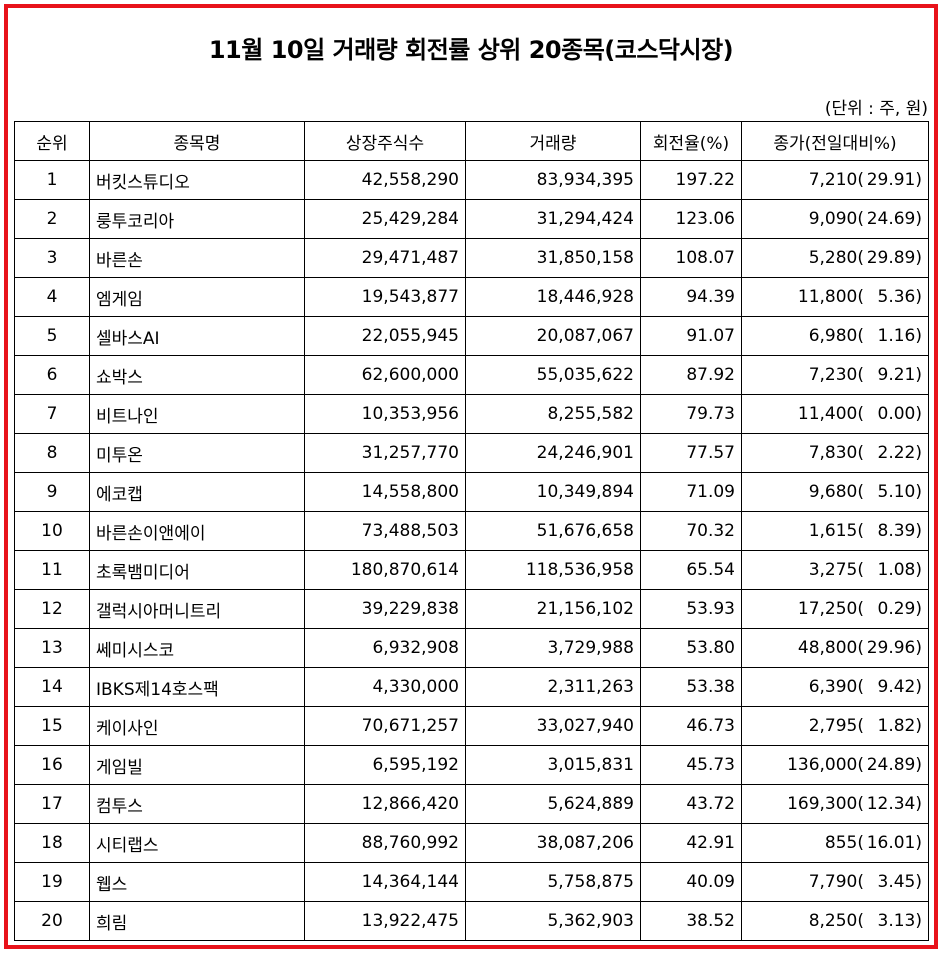  Describe the element at coordinates (553, 648) in the screenshot. I see `volume-cell: 3,729,988` at that location.